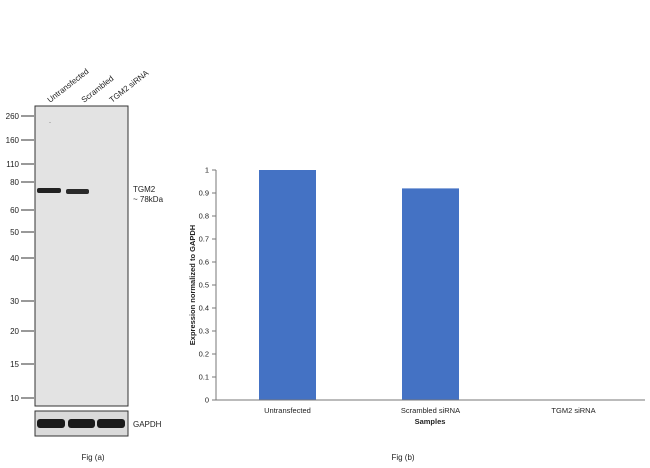 The width and height of the screenshot is (650, 468). Describe the element at coordinates (129, 86) in the screenshot. I see `lane-label-tgm2-sirna: TGM2 siRNA` at that location.